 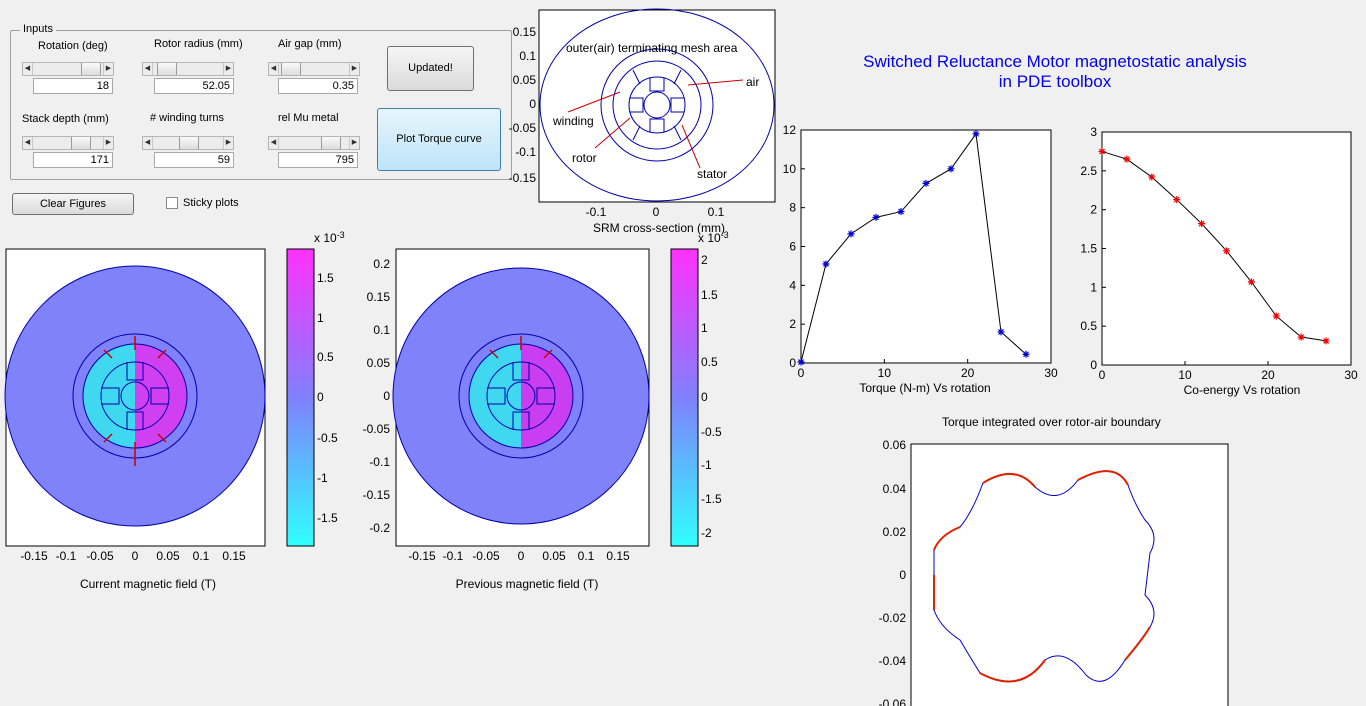 I want to click on label-outer-mesh: outer(air) terminating mesh area, so click(x=652, y=48).